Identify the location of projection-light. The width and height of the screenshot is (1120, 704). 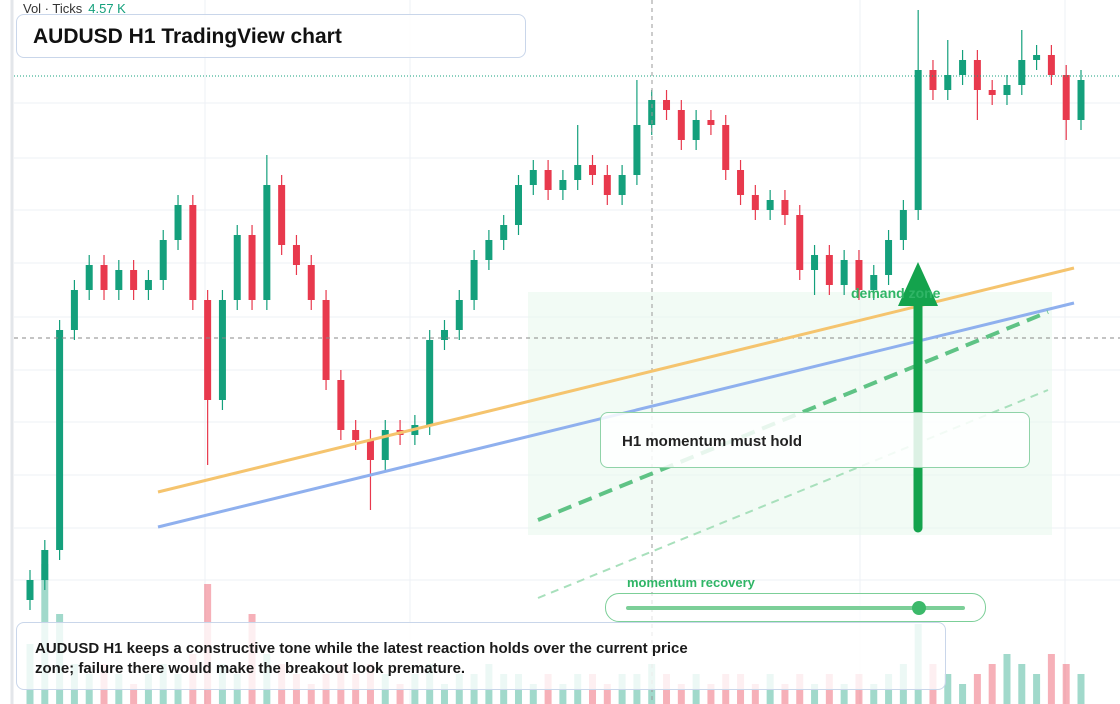
(793, 494).